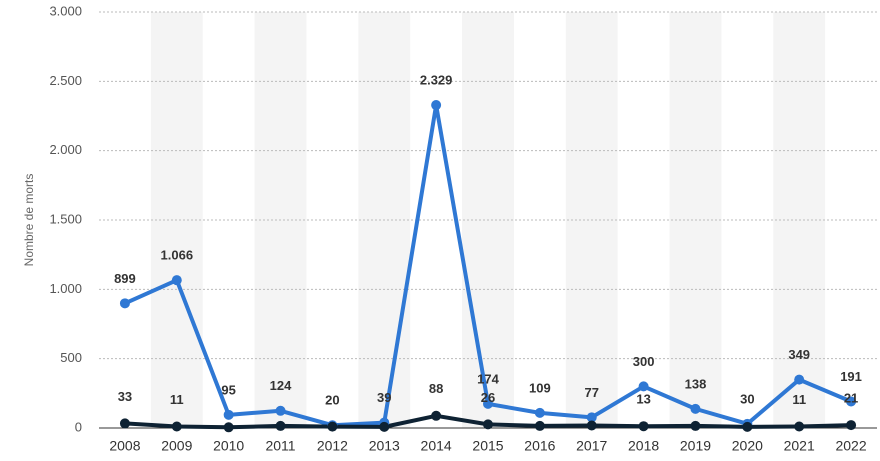 The height and width of the screenshot is (461, 880). Describe the element at coordinates (747, 446) in the screenshot. I see `x-tick-label: 2020` at that location.